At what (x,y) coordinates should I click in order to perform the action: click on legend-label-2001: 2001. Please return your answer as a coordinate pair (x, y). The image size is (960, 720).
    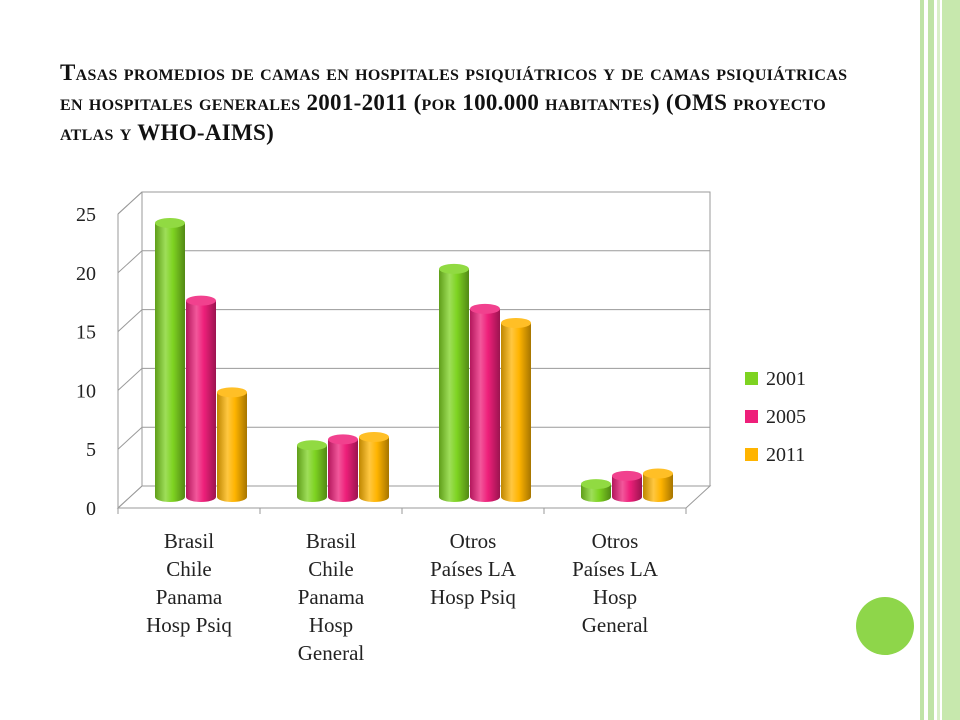
    Looking at the image, I should click on (786, 379).